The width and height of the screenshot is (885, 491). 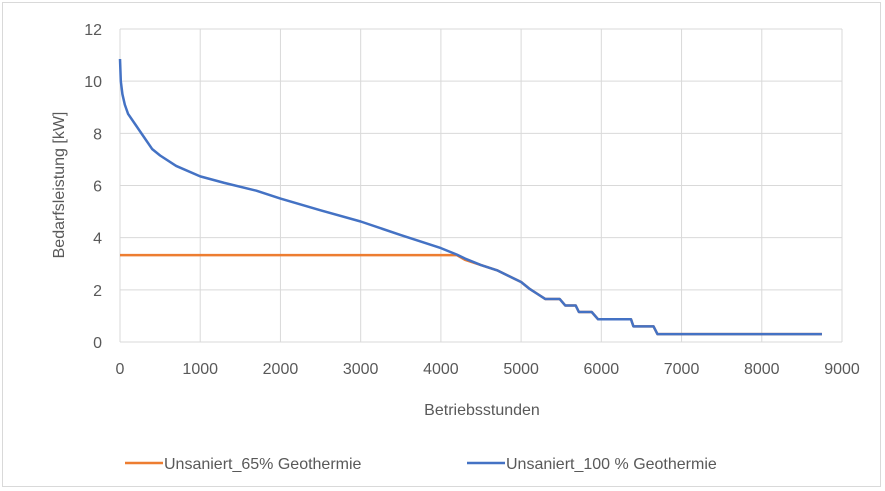 What do you see at coordinates (762, 369) in the screenshot?
I see `x-tick-label: 8000` at bounding box center [762, 369].